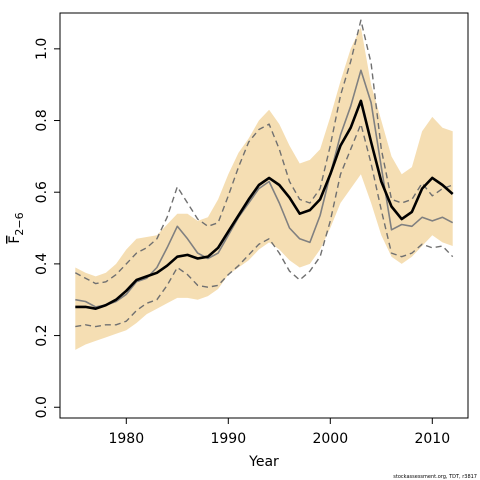 This screenshot has width=480, height=480. What do you see at coordinates (126, 439) in the screenshot?
I see `x-tick-label-1980: 1980` at bounding box center [126, 439].